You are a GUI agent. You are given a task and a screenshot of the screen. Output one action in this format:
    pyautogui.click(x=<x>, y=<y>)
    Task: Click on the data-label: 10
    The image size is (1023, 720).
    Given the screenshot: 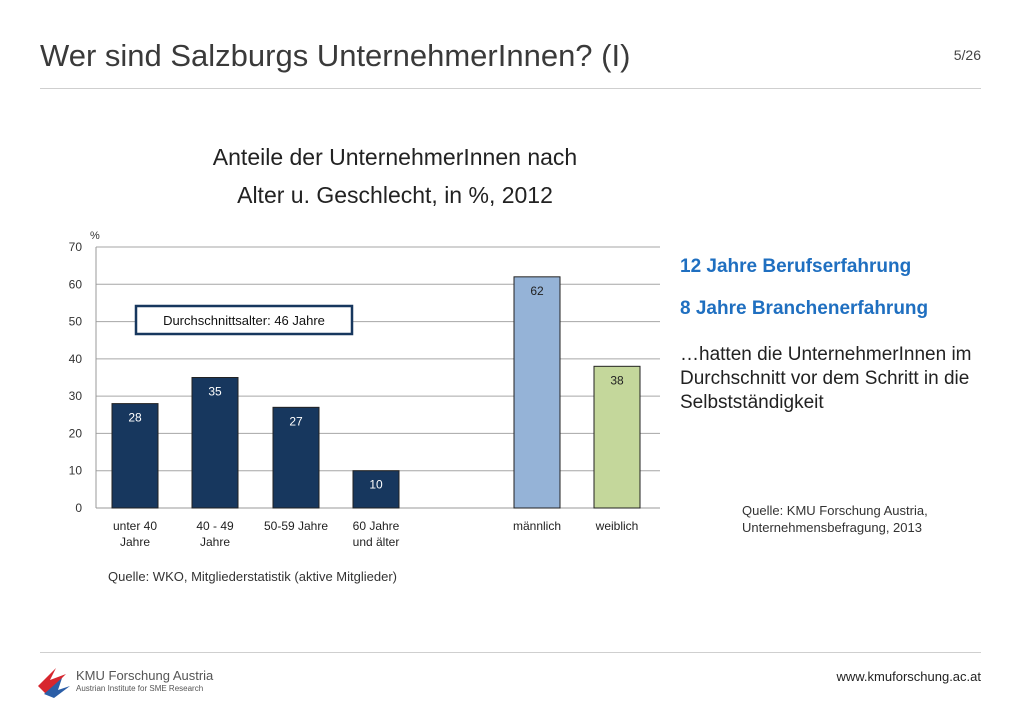 What is the action you would take?
    pyautogui.click(x=376, y=485)
    